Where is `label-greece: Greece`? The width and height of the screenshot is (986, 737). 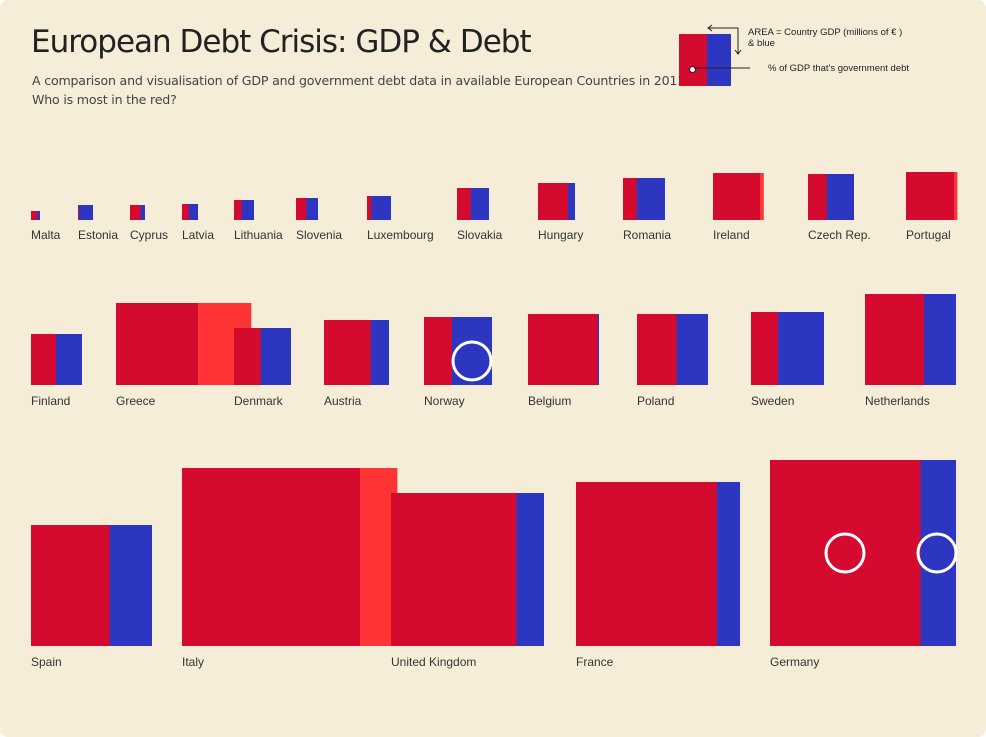 label-greece: Greece is located at coordinates (136, 401).